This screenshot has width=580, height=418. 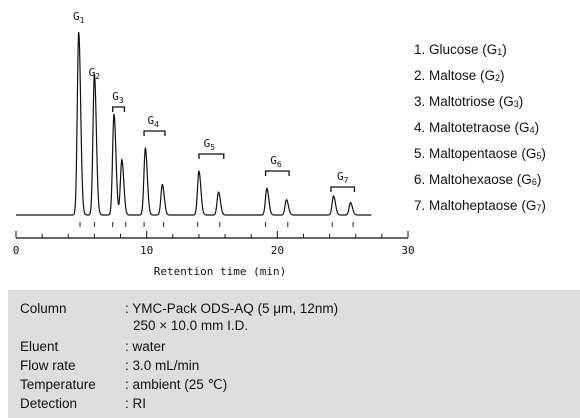 I want to click on legend-item: 4. Maltotetraose (G4), so click(x=497, y=129).